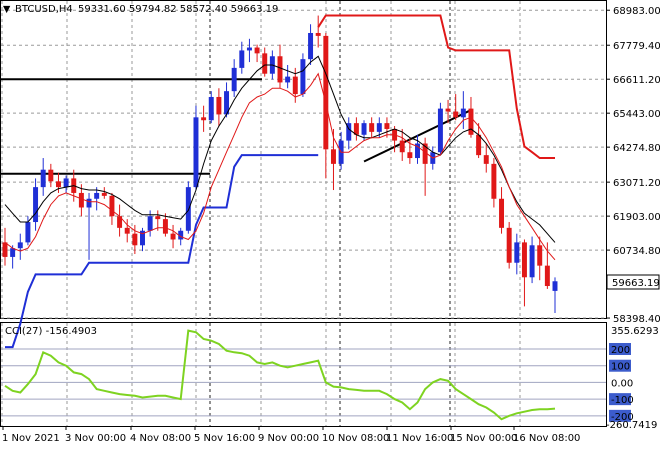  I want to click on time-tick-label: 1 Nov 2021, so click(31, 438).